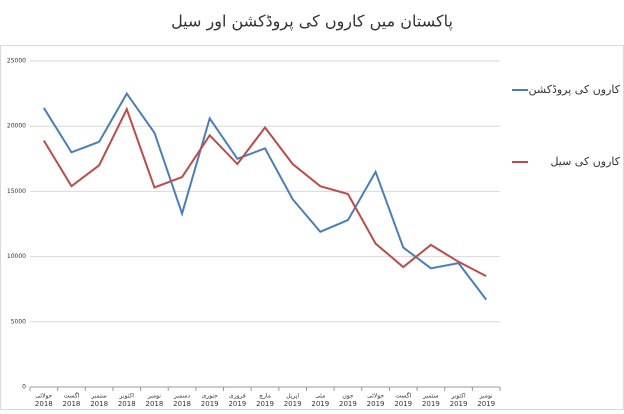 The height and width of the screenshot is (414, 624). I want to click on y-tick-label: 0, so click(24, 387).